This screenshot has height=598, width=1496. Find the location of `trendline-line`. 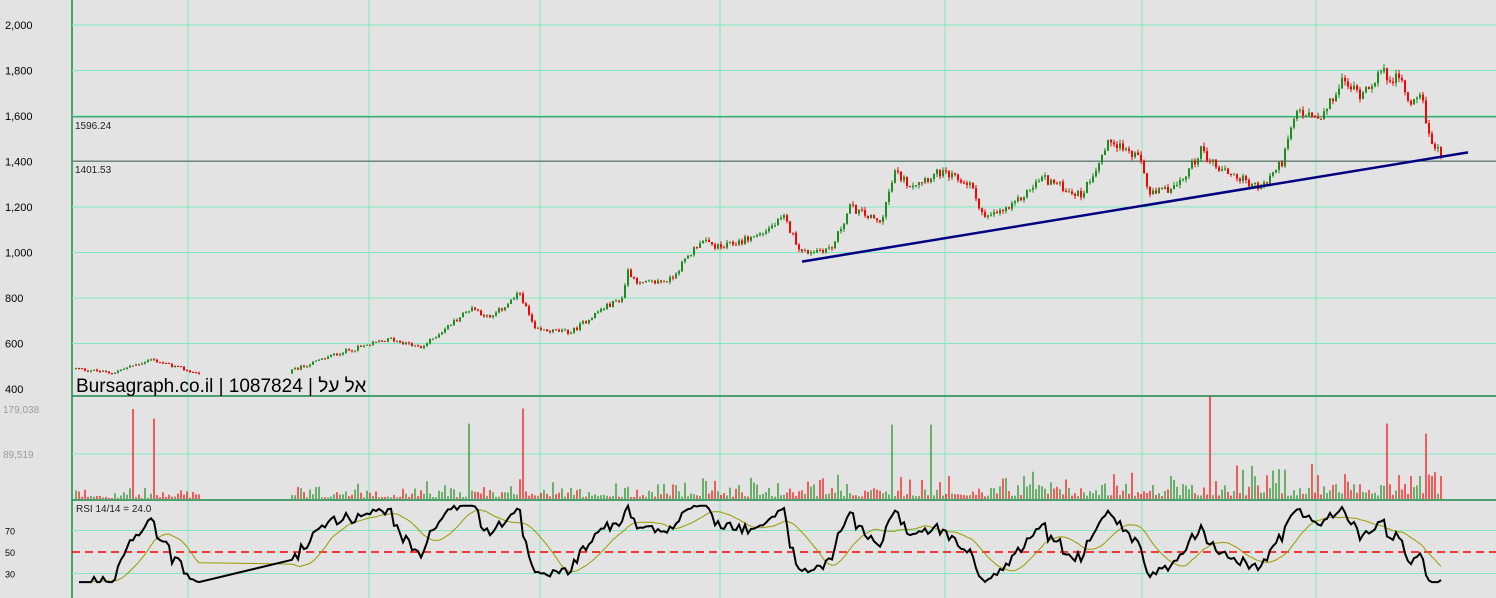

trendline-line is located at coordinates (1135, 207).